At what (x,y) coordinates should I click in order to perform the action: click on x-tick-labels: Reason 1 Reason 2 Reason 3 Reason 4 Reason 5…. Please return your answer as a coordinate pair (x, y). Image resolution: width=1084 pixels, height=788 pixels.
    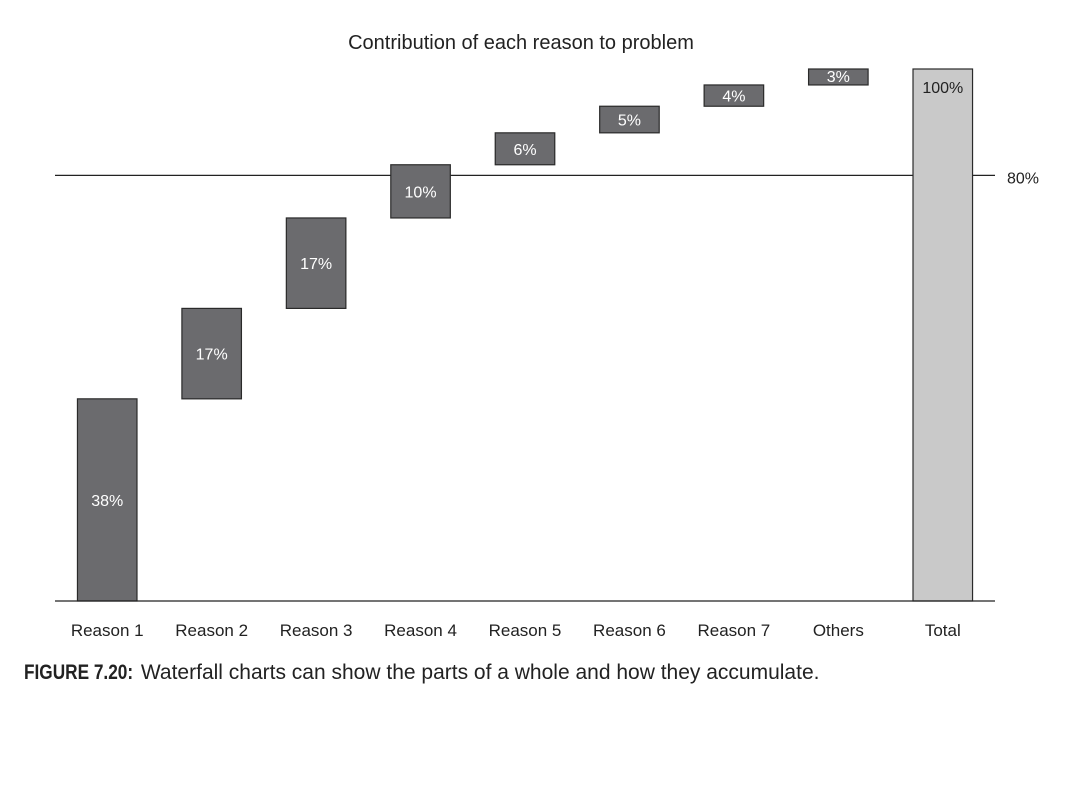
    Looking at the image, I should click on (516, 630).